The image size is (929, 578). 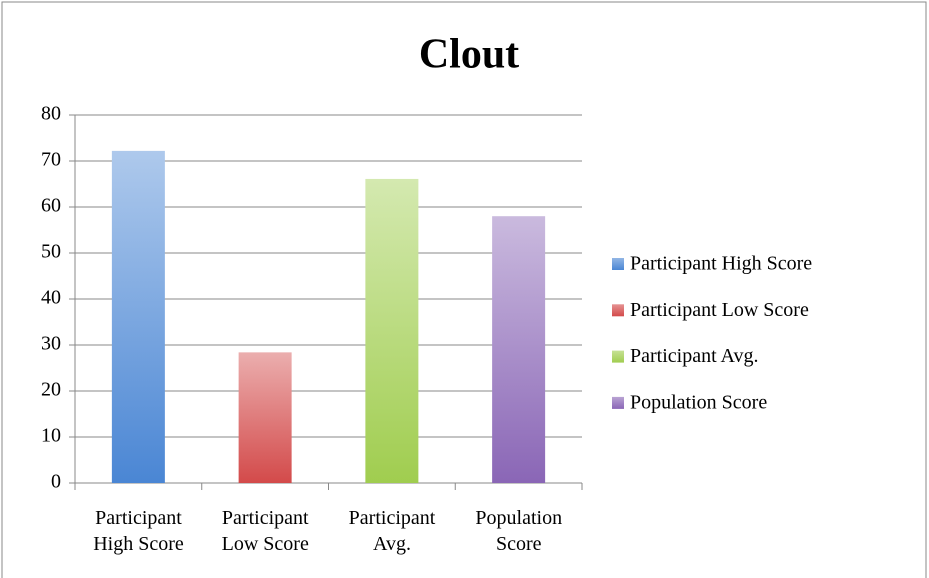 What do you see at coordinates (51, 160) in the screenshot?
I see `y-tick-label: 70` at bounding box center [51, 160].